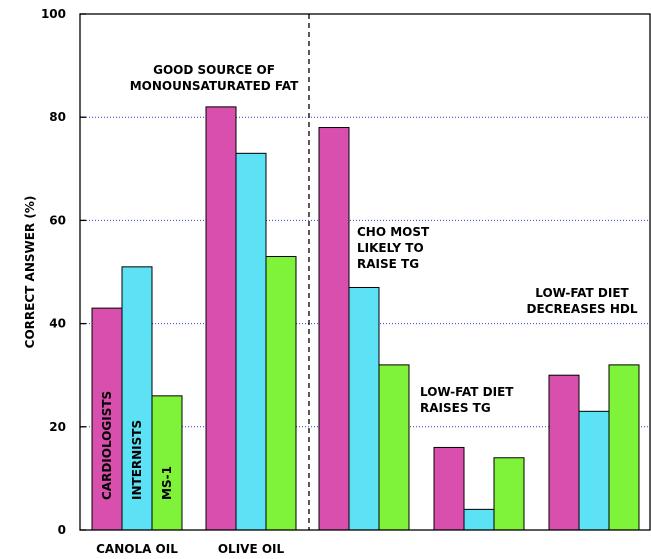 The width and height of the screenshot is (651, 559). I want to click on y-tick-label: 40, so click(57, 324).